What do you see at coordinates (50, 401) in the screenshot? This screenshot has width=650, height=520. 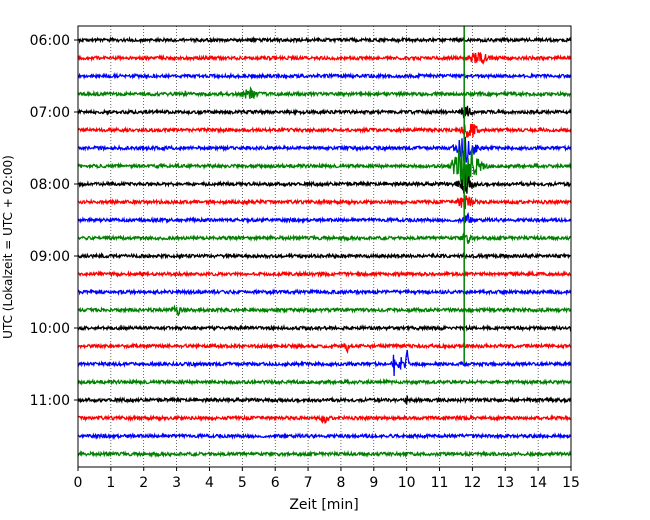 I see `y-tick-label-5: 11:00` at bounding box center [50, 401].